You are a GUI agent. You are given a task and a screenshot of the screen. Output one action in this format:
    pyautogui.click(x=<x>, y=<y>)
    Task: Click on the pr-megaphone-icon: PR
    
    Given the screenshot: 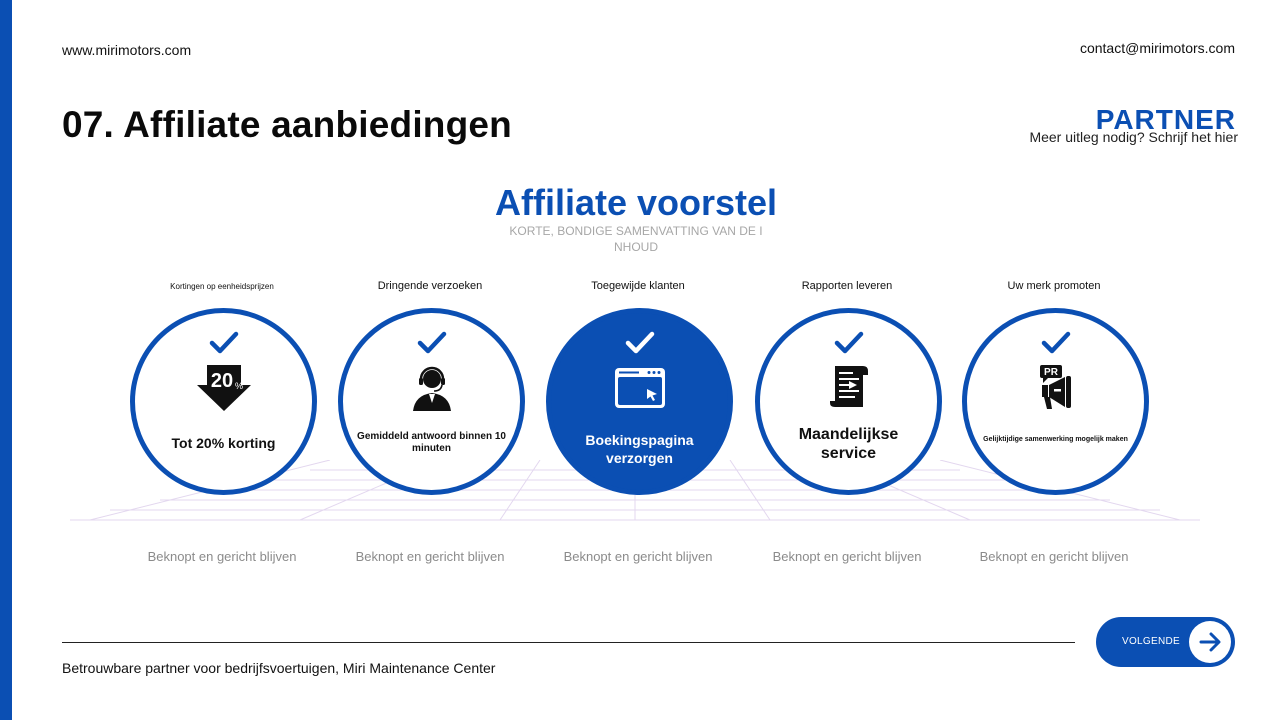 What is the action you would take?
    pyautogui.click(x=1055, y=387)
    